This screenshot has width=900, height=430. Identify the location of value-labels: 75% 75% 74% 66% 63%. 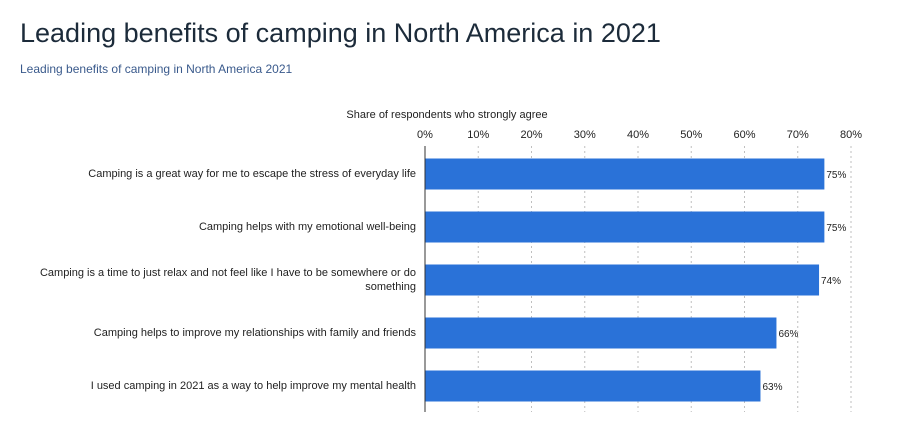
(804, 281).